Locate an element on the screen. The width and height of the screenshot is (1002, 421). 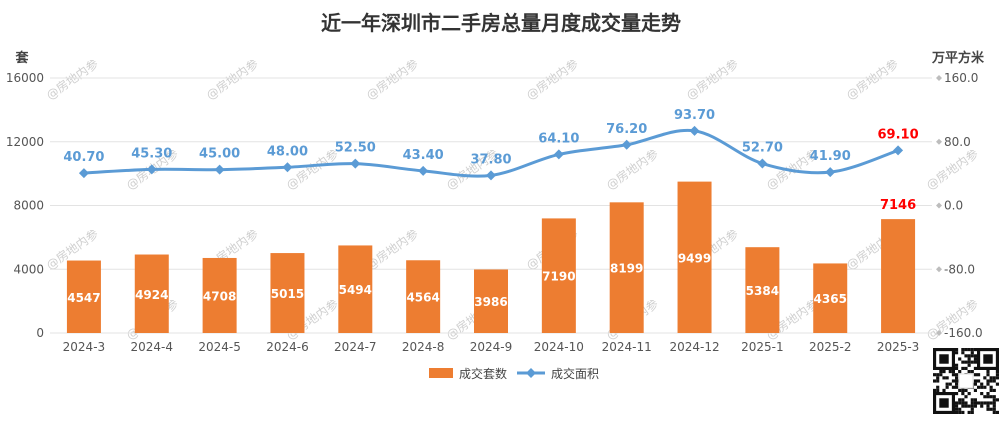
bar-value-label: 4924 is located at coordinates (151, 295).